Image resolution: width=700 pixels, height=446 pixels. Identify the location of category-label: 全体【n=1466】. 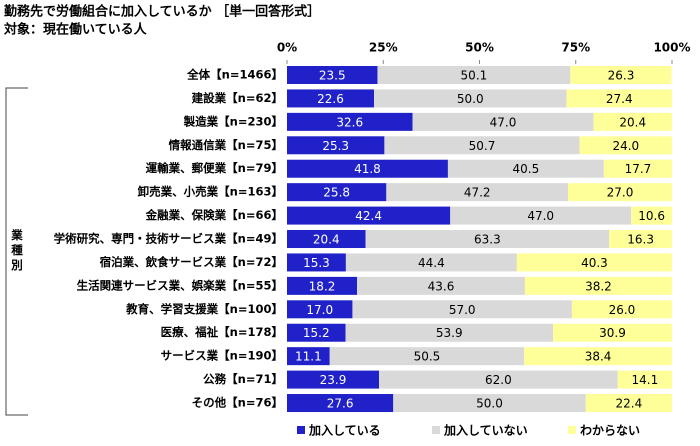
(234, 75).